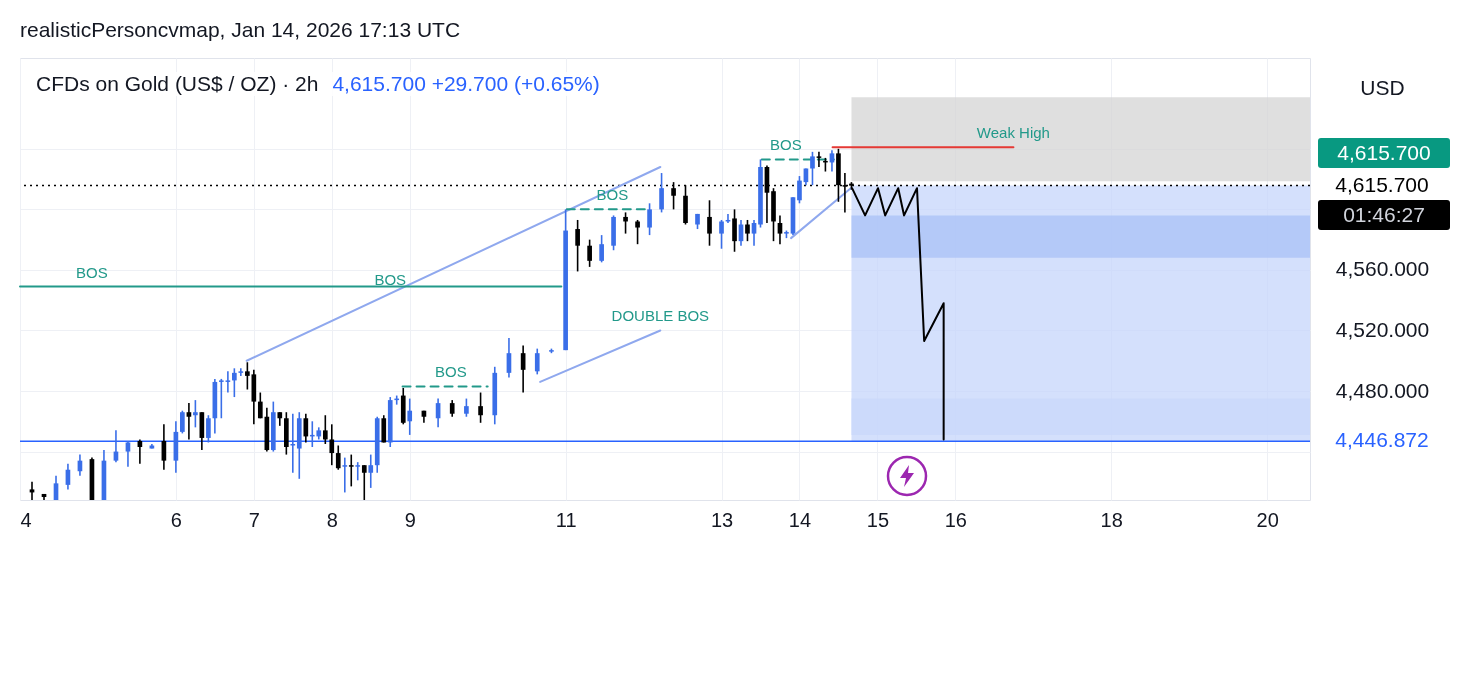 Image resolution: width=1480 pixels, height=676 pixels. Describe the element at coordinates (254, 519) in the screenshot. I see `x-tick-label: 7` at that location.